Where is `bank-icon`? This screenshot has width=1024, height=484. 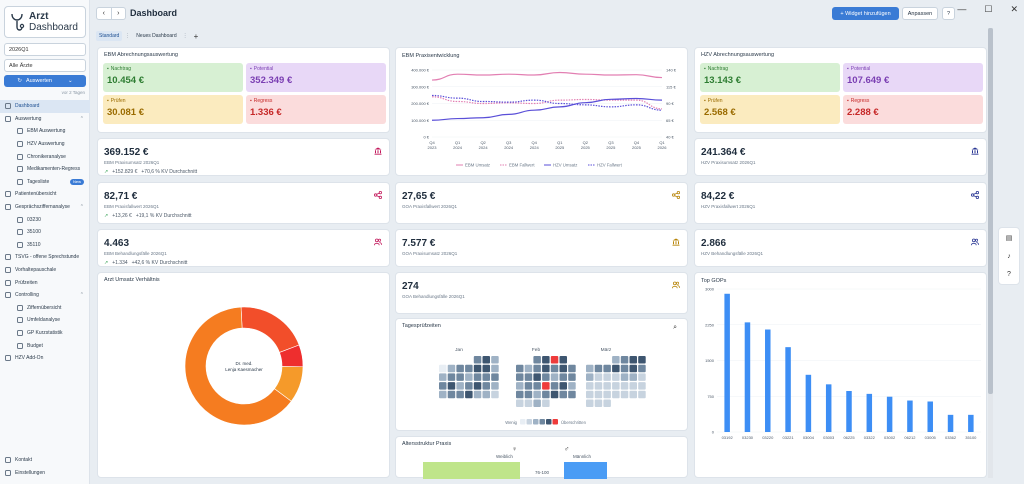 bank-icon is located at coordinates (378, 152).